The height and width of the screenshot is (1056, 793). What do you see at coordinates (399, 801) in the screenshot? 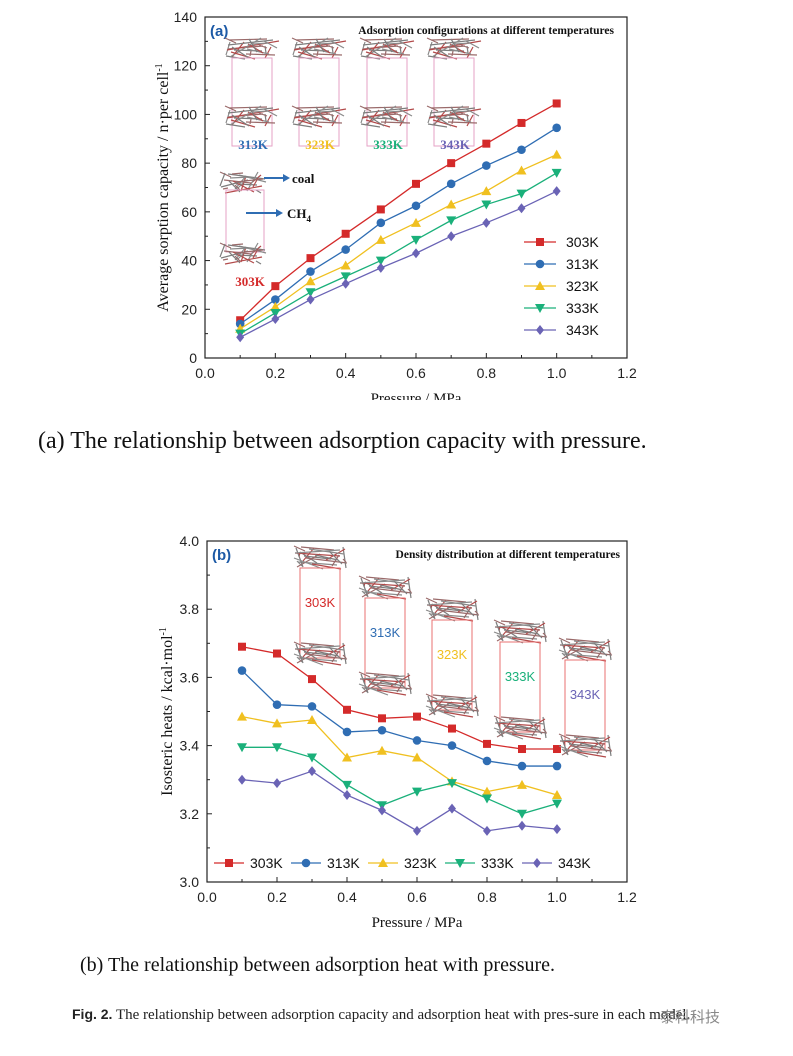
I see `series-line-343K` at bounding box center [399, 801].